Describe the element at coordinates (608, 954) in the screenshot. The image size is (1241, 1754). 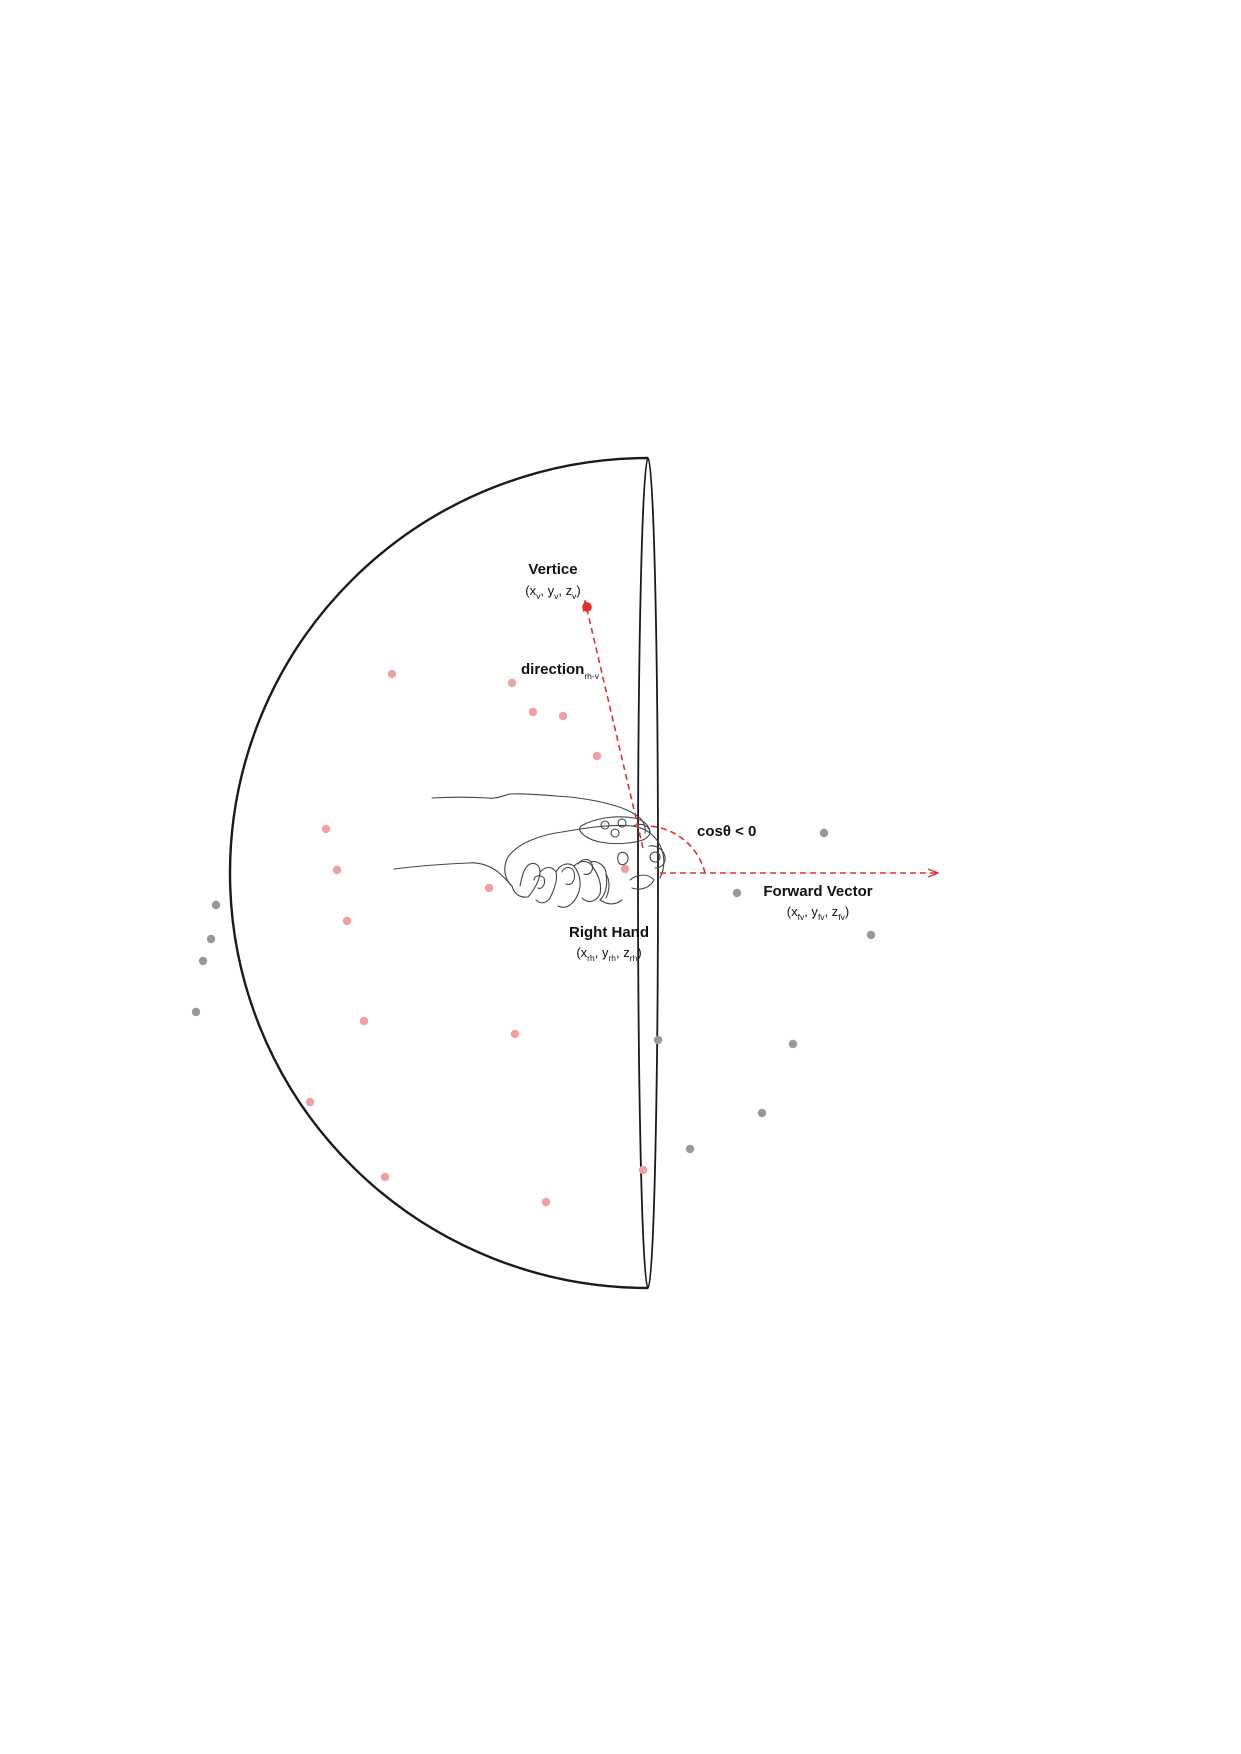
I see `right-hand-coordinates: (xrh, yrh, zrh)` at that location.